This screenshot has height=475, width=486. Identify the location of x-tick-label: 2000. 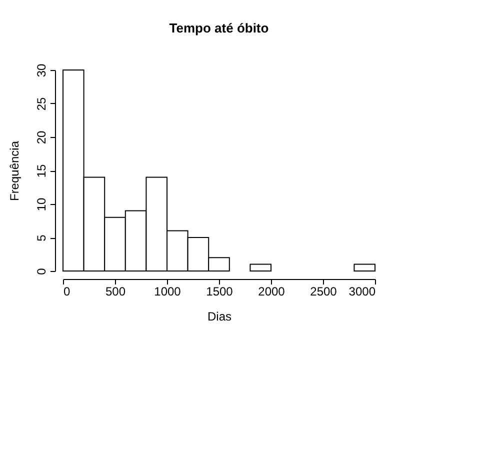
(272, 291).